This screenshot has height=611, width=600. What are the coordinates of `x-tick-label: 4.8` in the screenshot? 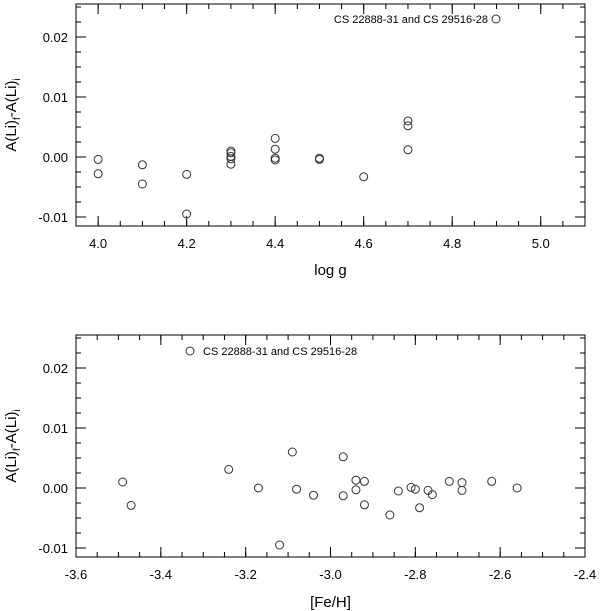 It's located at (452, 243).